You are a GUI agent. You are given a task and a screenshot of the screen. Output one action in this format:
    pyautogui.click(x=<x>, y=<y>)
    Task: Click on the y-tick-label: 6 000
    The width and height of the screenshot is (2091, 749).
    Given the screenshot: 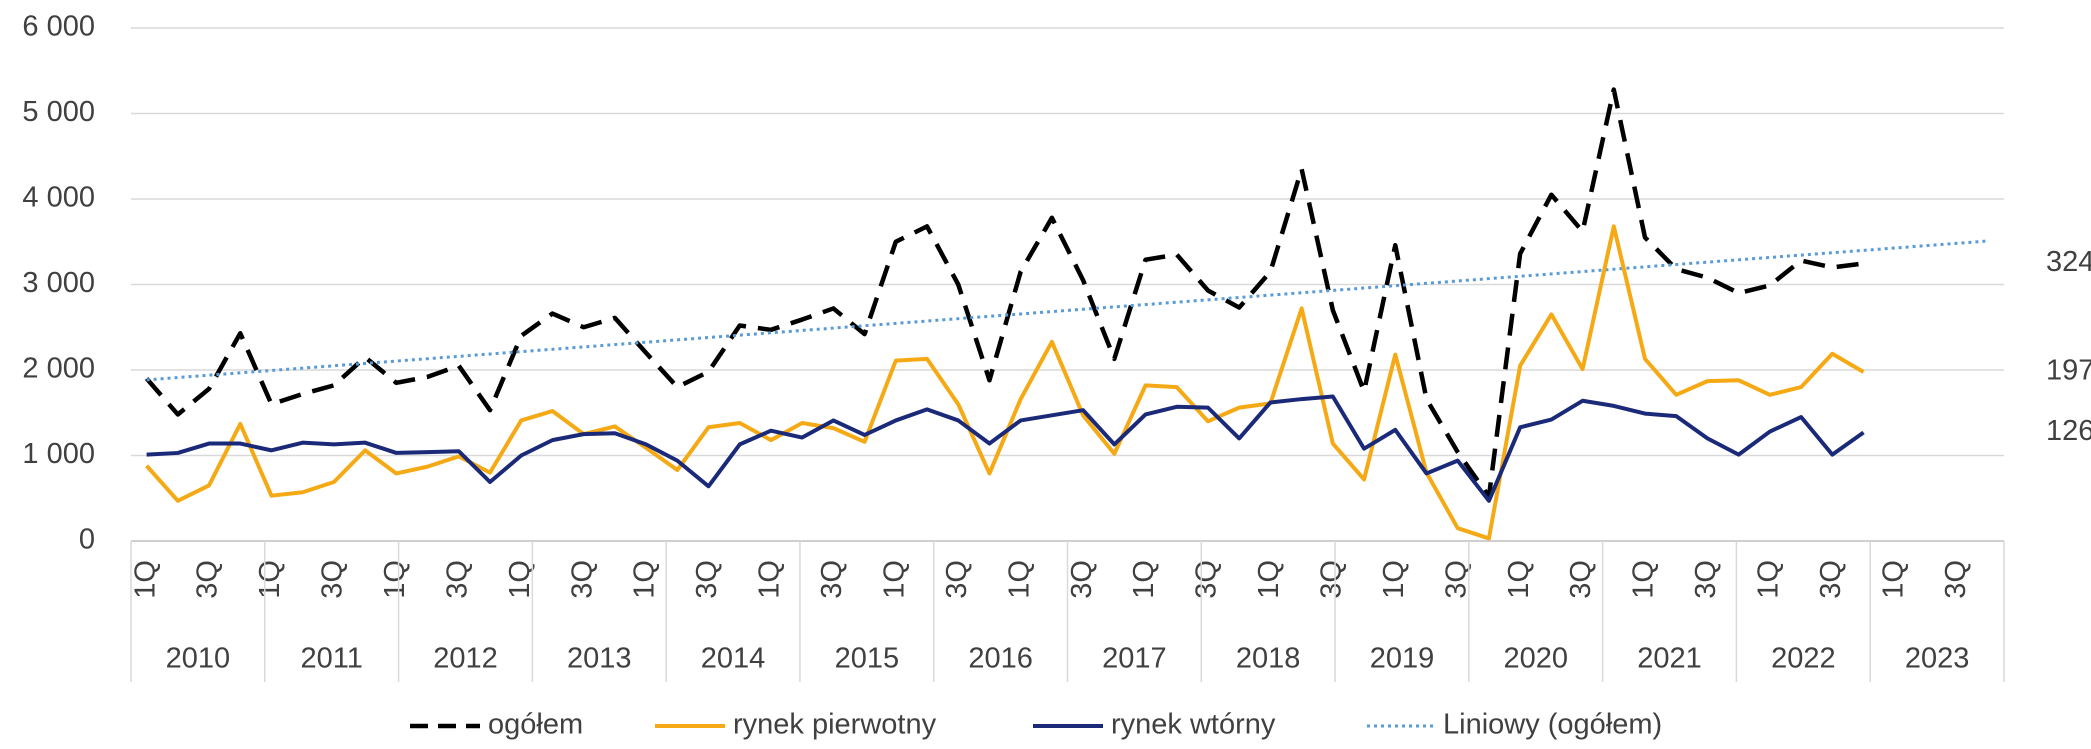 What is the action you would take?
    pyautogui.click(x=58, y=27)
    